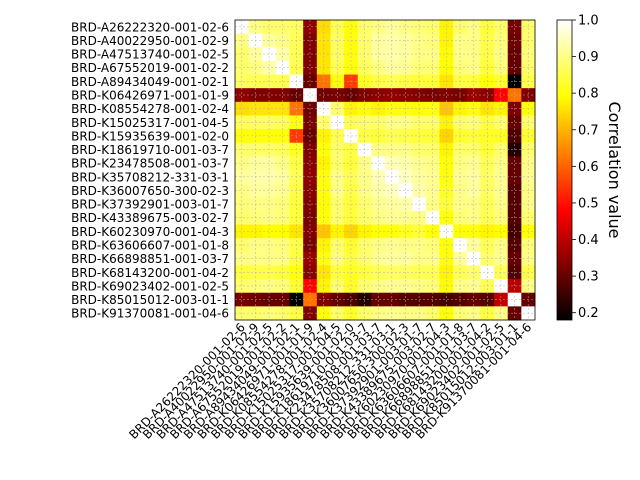 This screenshot has height=480, width=640. I want to click on y-tick-label: BRD-K15935639-001-02-0, so click(150, 136).